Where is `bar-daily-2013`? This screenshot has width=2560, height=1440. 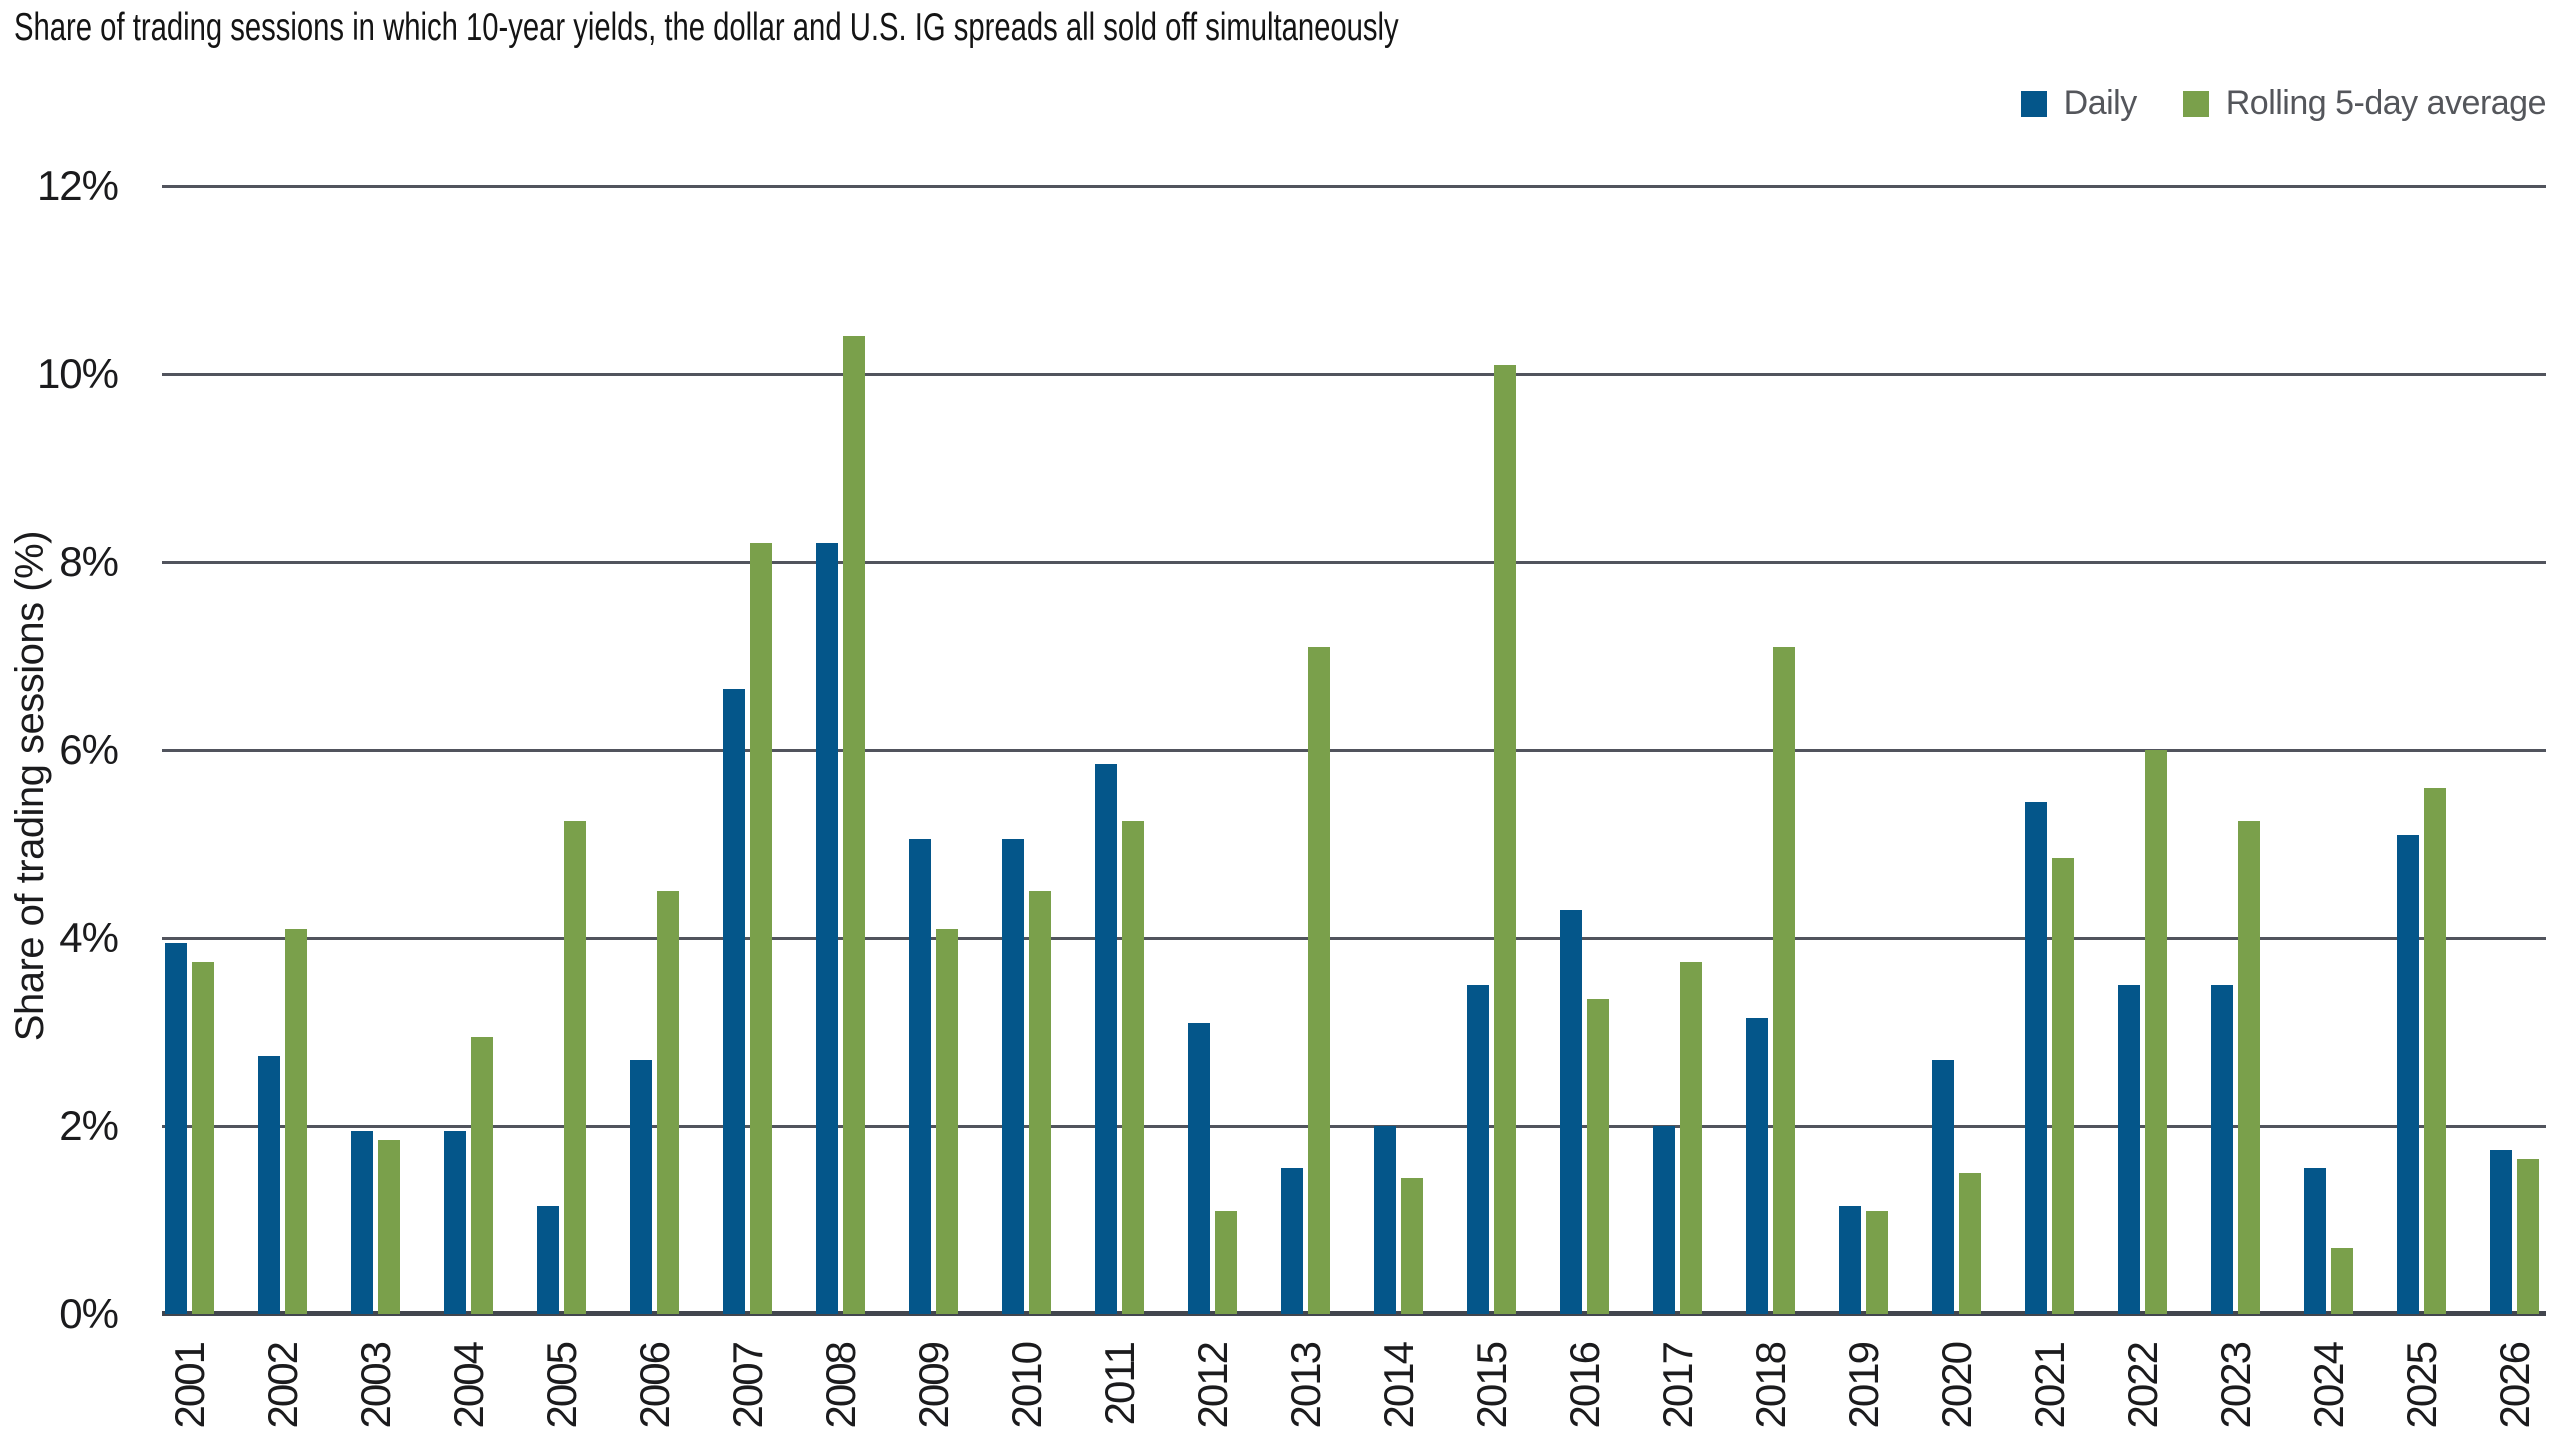 bar-daily-2013 is located at coordinates (1292, 1241).